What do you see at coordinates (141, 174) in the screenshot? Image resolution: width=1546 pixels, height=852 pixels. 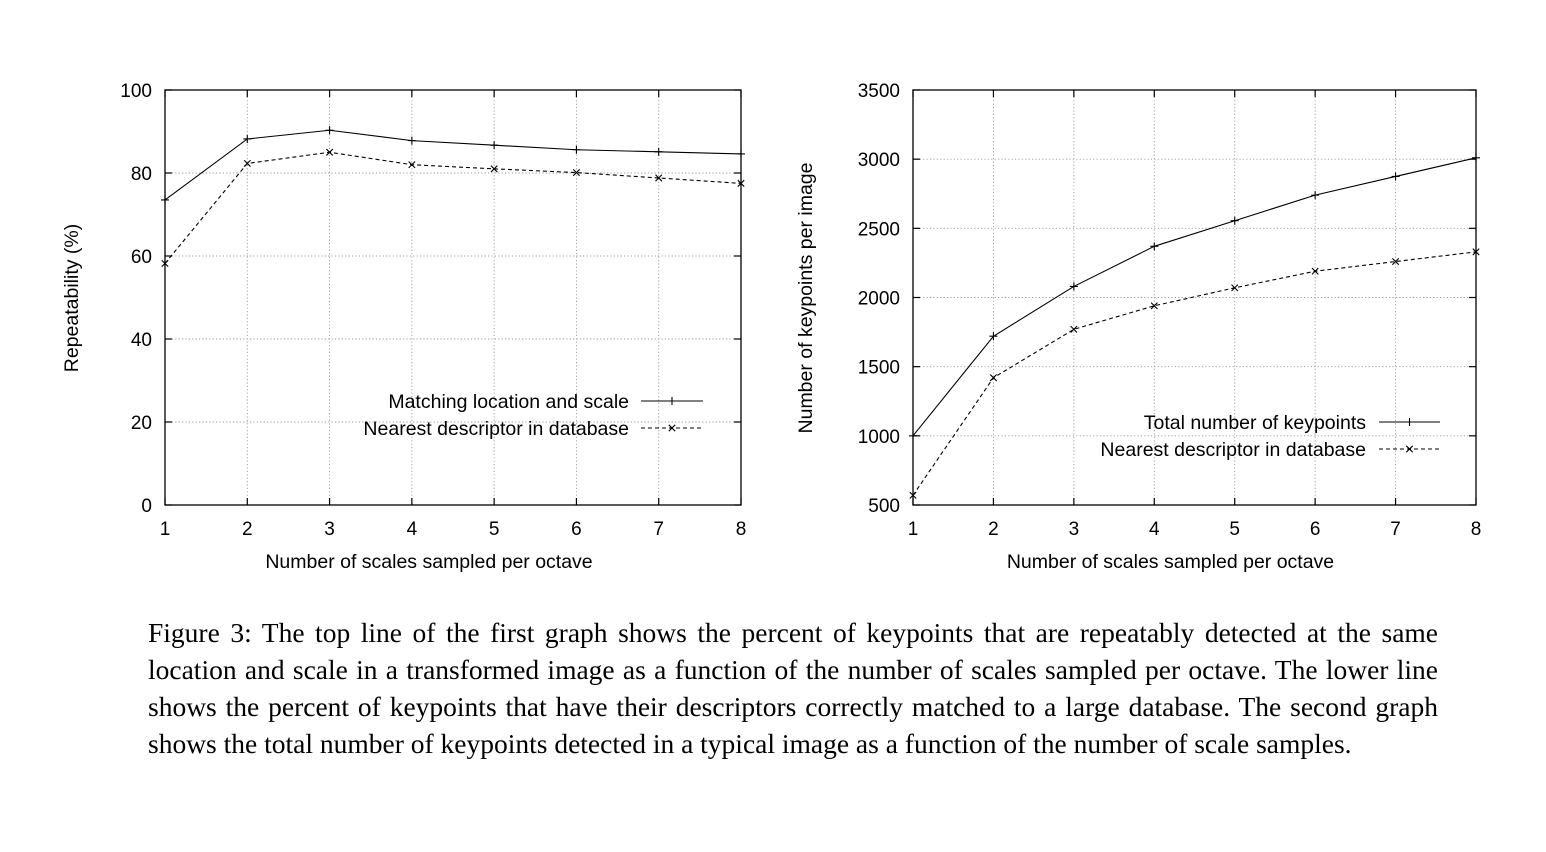 I see `y-tick-label: 80` at bounding box center [141, 174].